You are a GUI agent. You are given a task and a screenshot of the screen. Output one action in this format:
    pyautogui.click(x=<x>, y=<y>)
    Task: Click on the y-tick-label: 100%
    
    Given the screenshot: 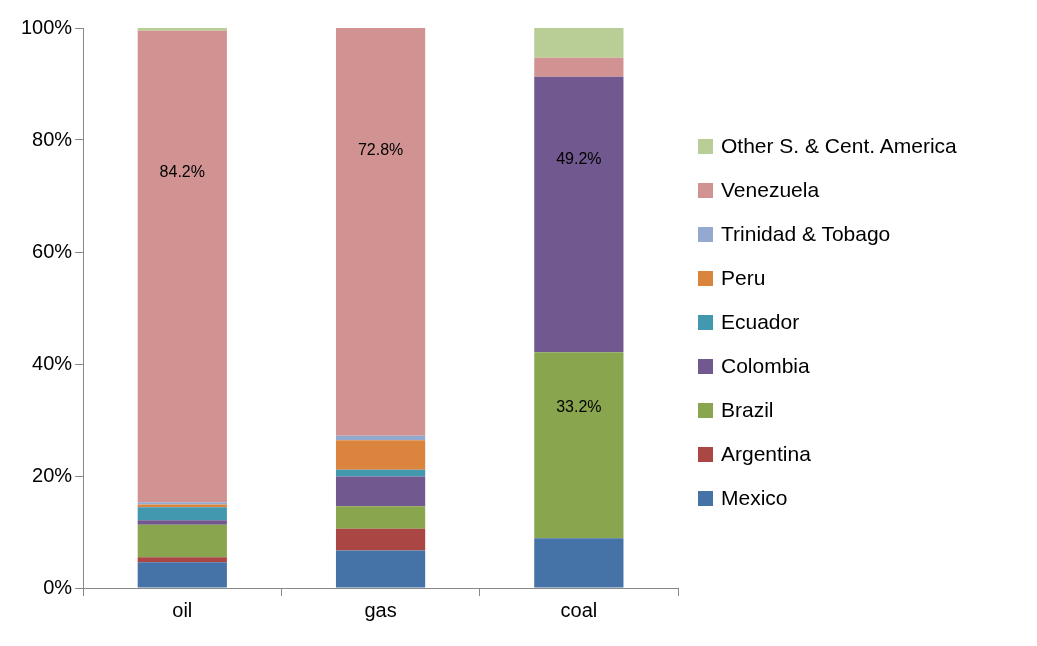 What is the action you would take?
    pyautogui.click(x=47, y=26)
    